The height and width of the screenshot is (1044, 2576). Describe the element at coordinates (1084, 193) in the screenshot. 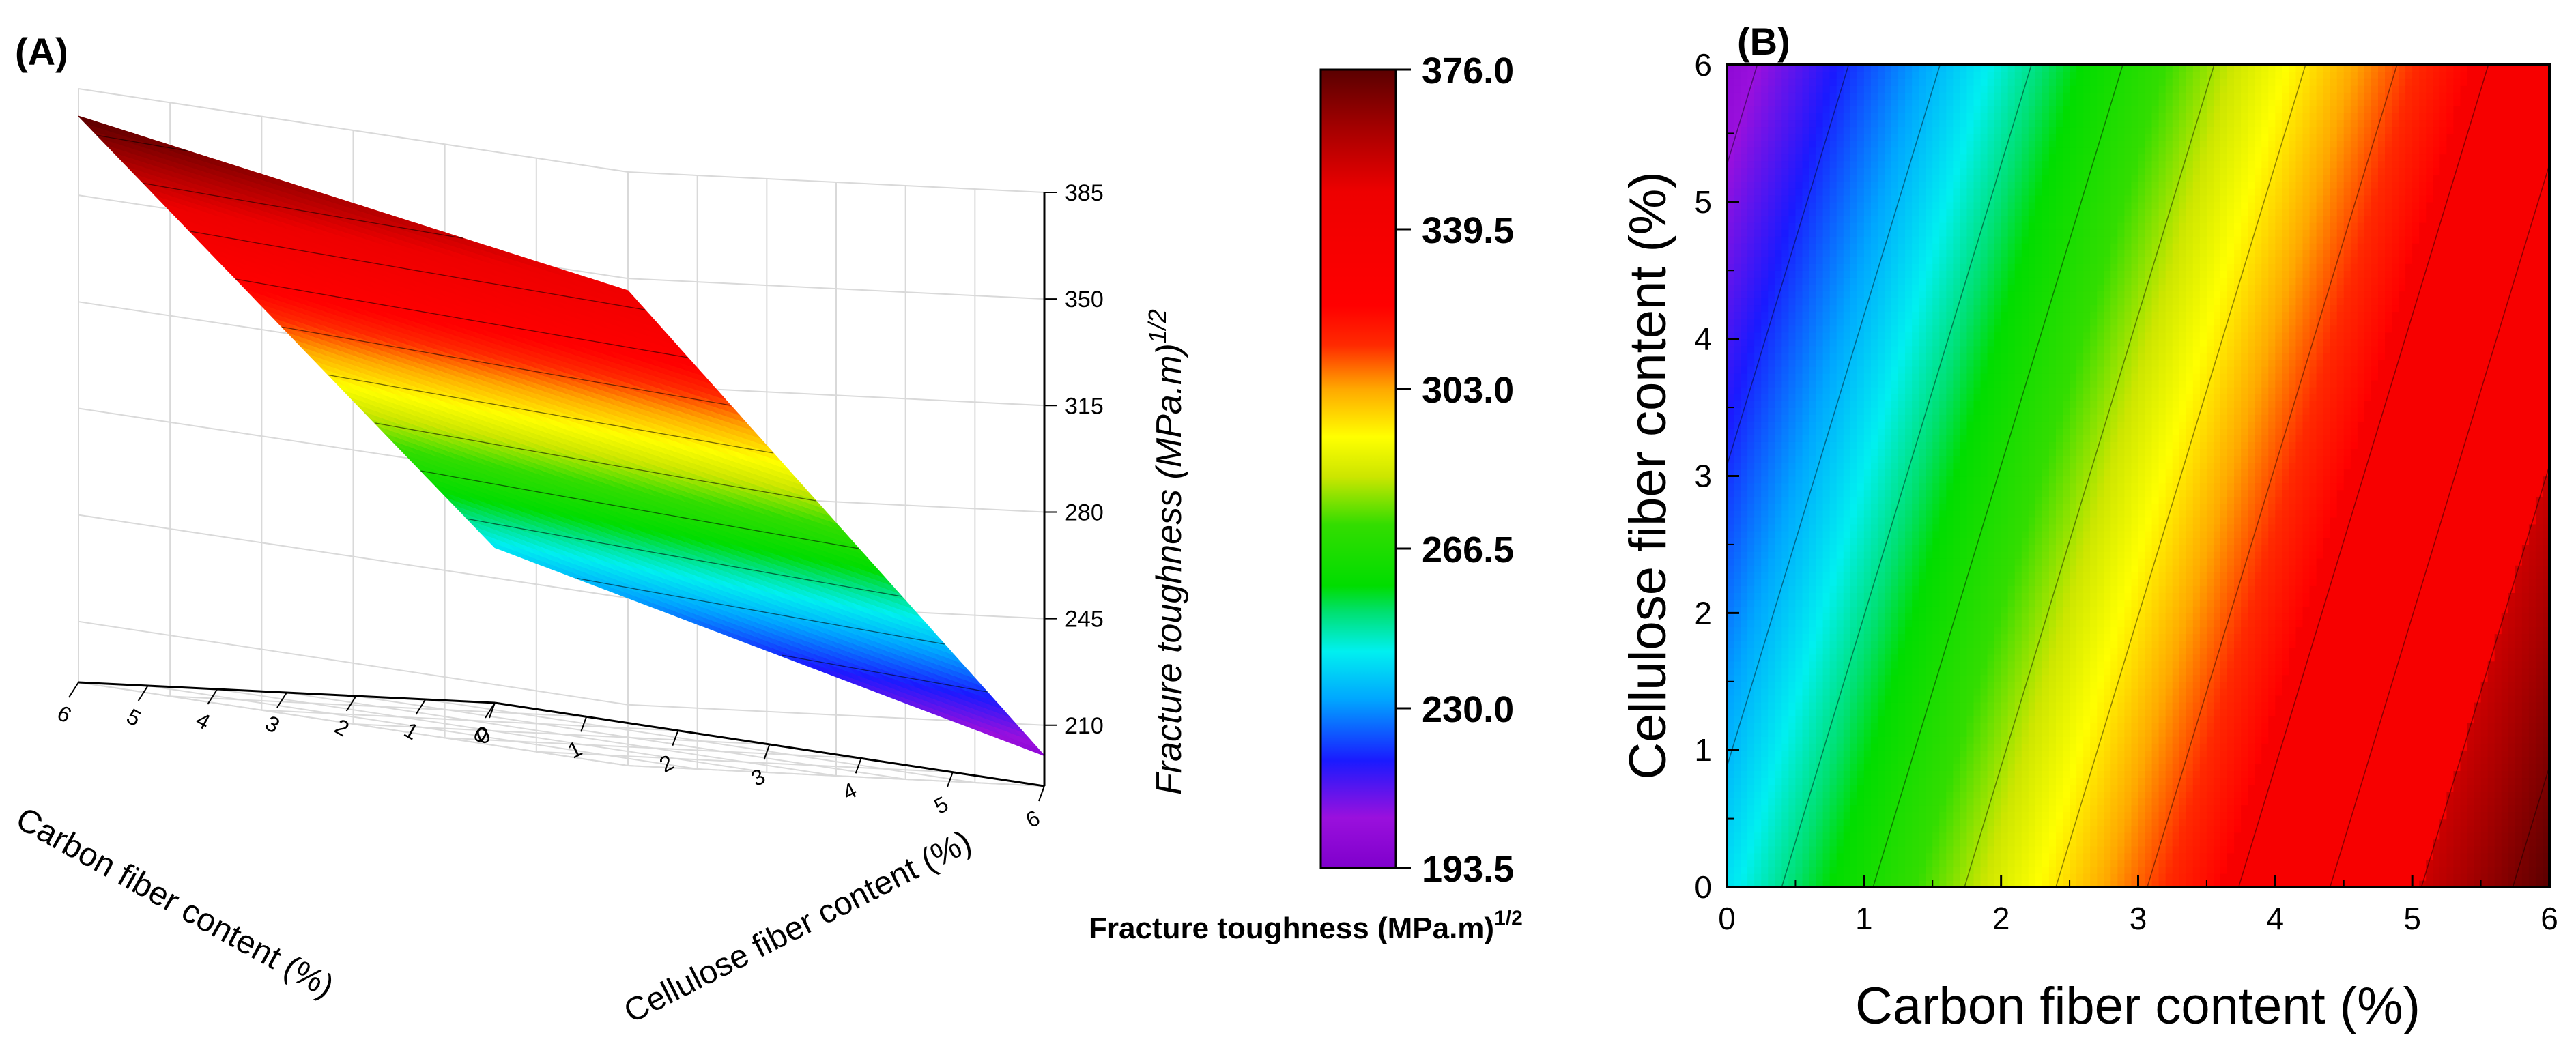

I see `z-tick-label: 385` at that location.